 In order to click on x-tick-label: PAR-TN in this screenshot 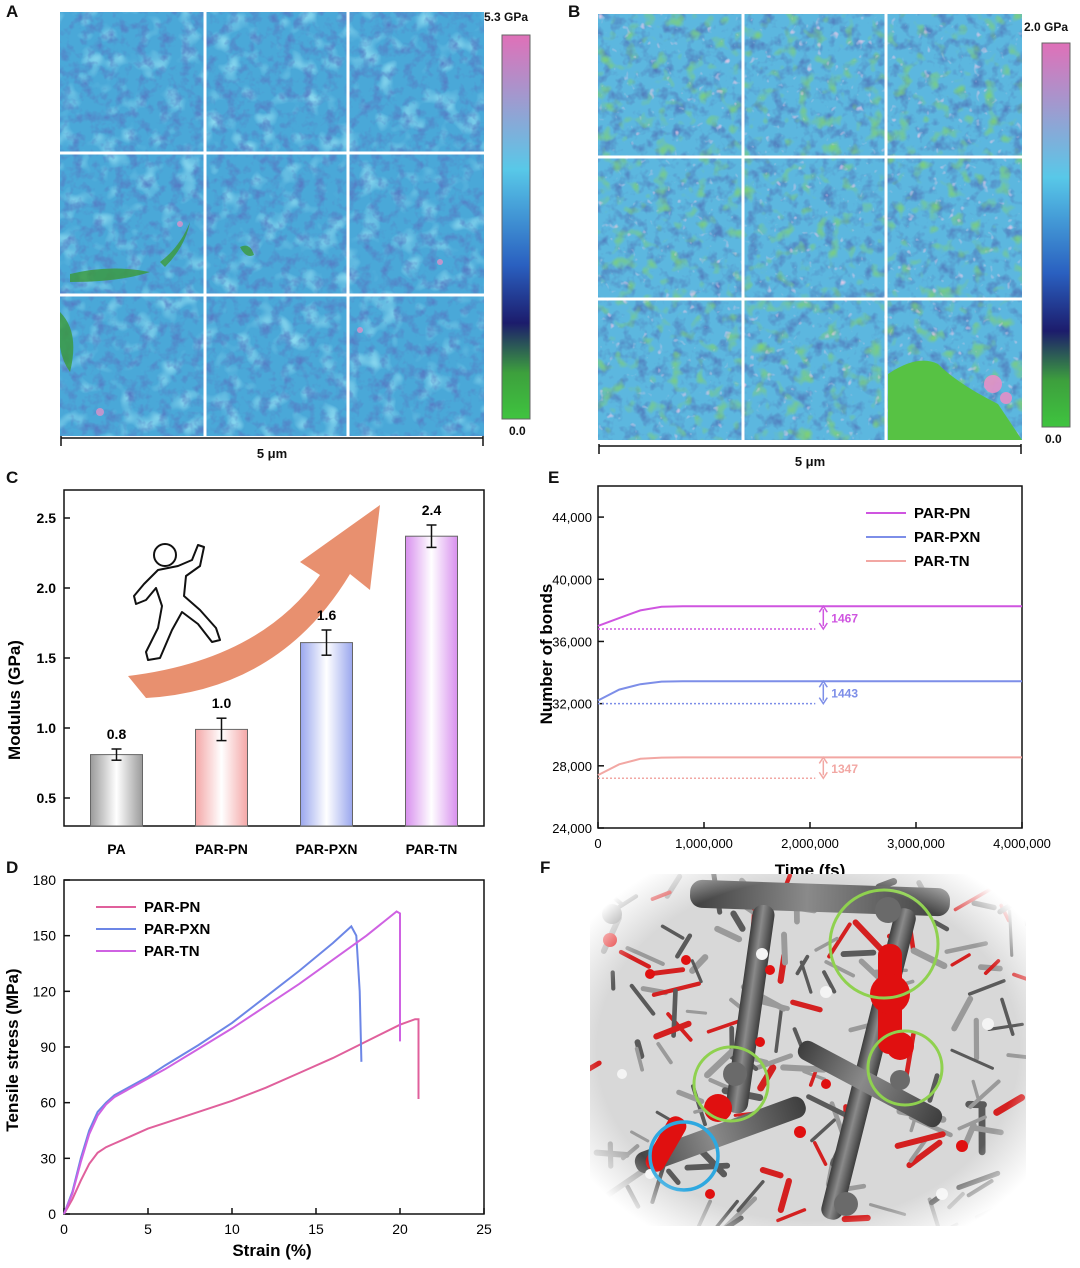, I will do `click(432, 849)`.